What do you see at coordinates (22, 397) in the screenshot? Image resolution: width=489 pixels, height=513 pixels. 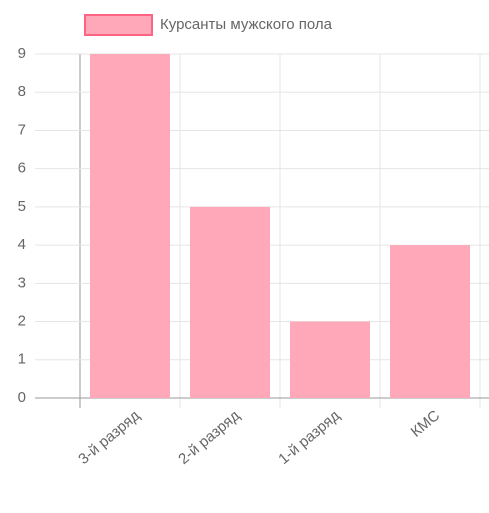 I see `y-tick-label: 0` at bounding box center [22, 397].